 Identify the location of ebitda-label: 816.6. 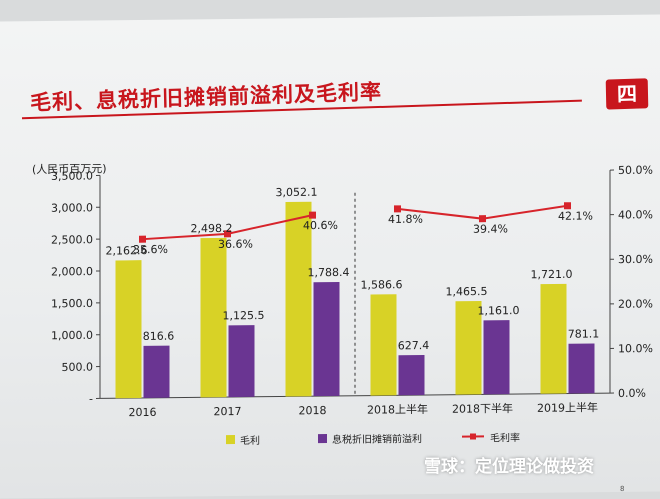
(158, 336).